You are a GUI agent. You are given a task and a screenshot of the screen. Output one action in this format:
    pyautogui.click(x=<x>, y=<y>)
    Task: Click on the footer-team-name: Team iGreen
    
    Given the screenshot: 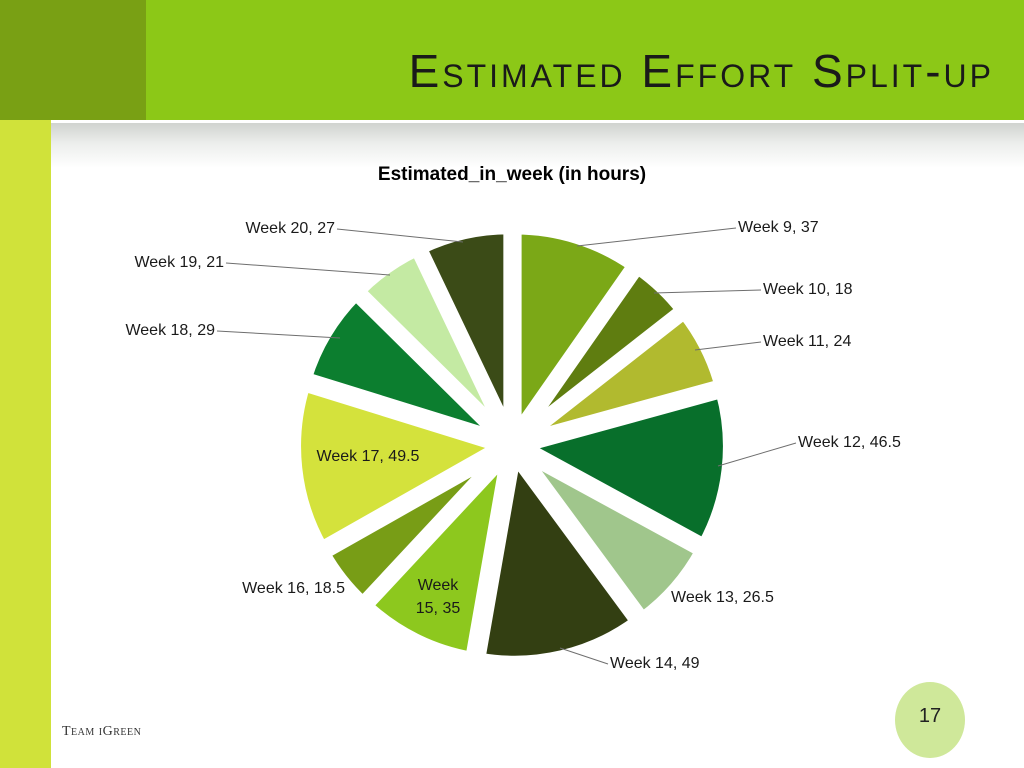 What is the action you would take?
    pyautogui.click(x=102, y=731)
    